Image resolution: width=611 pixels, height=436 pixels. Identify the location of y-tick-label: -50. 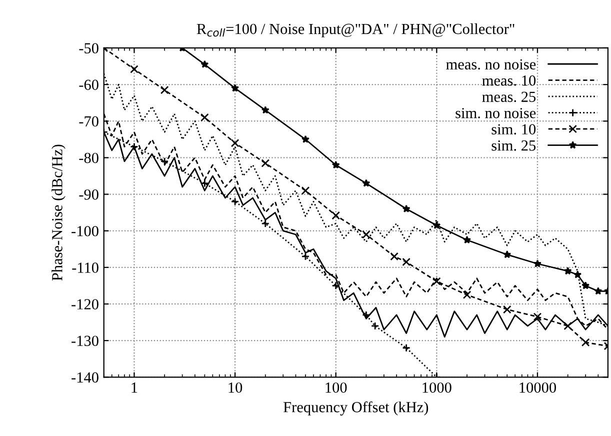
(88, 48).